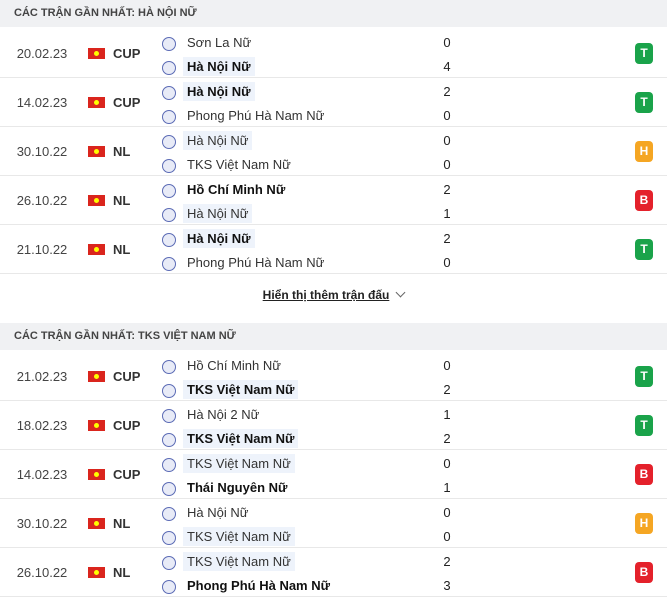 Image resolution: width=671 pixels, height=599 pixels. Describe the element at coordinates (400, 292) in the screenshot. I see `chevron` at that location.